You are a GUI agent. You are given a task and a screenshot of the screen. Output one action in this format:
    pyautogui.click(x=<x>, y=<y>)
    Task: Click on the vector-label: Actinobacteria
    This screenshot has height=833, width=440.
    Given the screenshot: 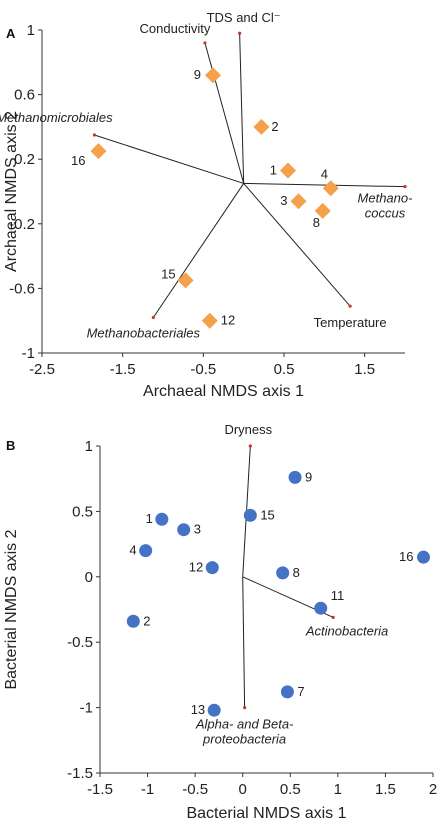 What is the action you would take?
    pyautogui.click(x=346, y=630)
    